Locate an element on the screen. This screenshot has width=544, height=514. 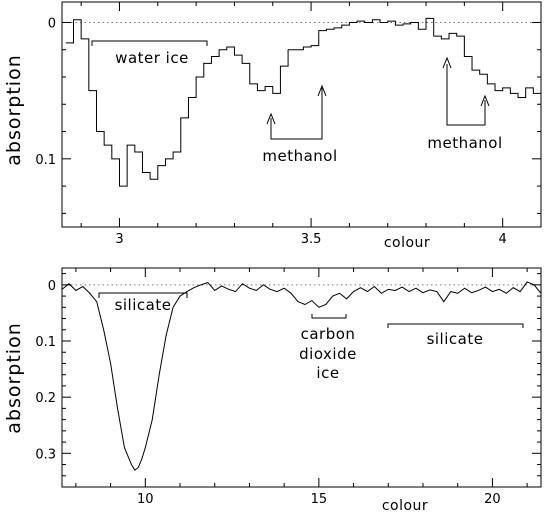
annotation-water-ice: water ice is located at coordinates (152, 58).